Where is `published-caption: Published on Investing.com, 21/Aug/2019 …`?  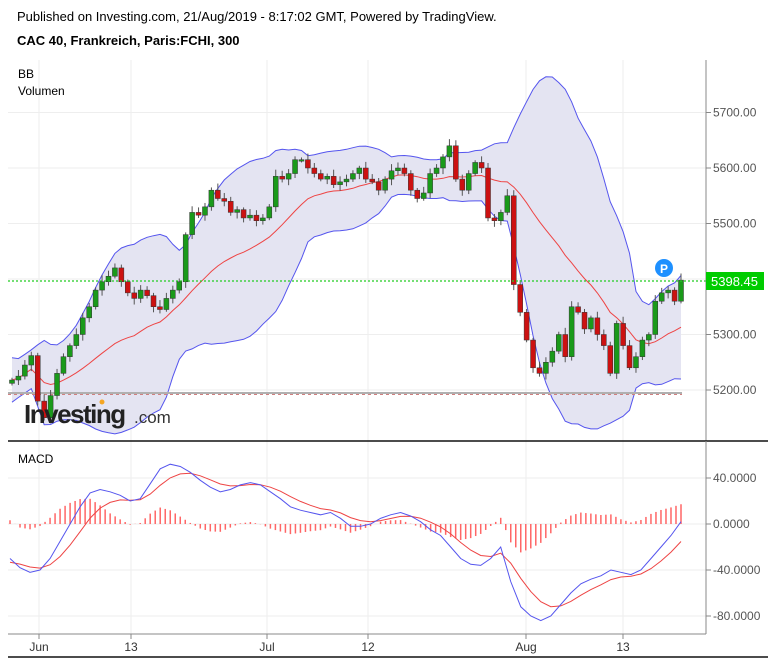
published-caption: Published on Investing.com, 21/Aug/2019 … is located at coordinates (257, 16).